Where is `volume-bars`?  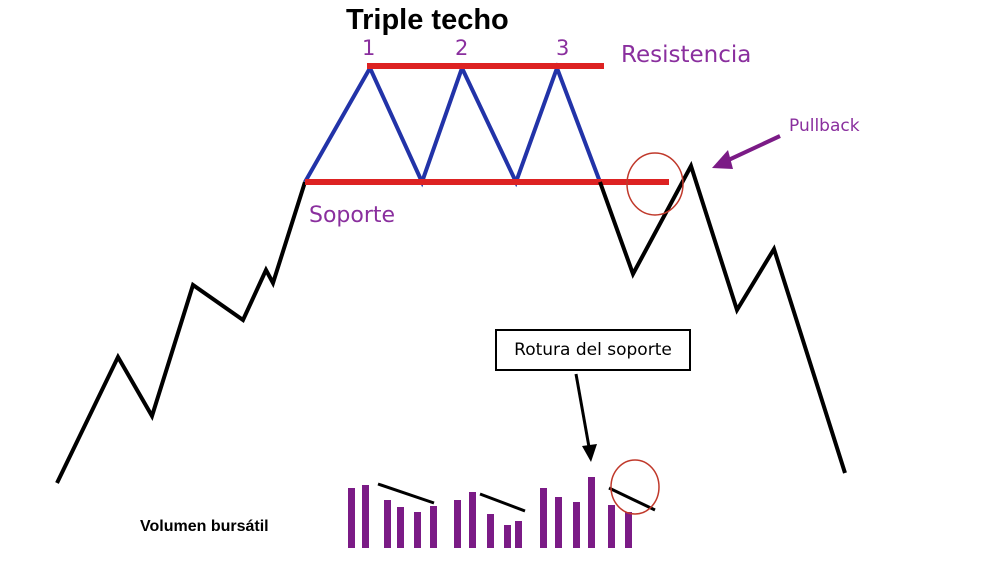
volume-bars is located at coordinates (490, 512).